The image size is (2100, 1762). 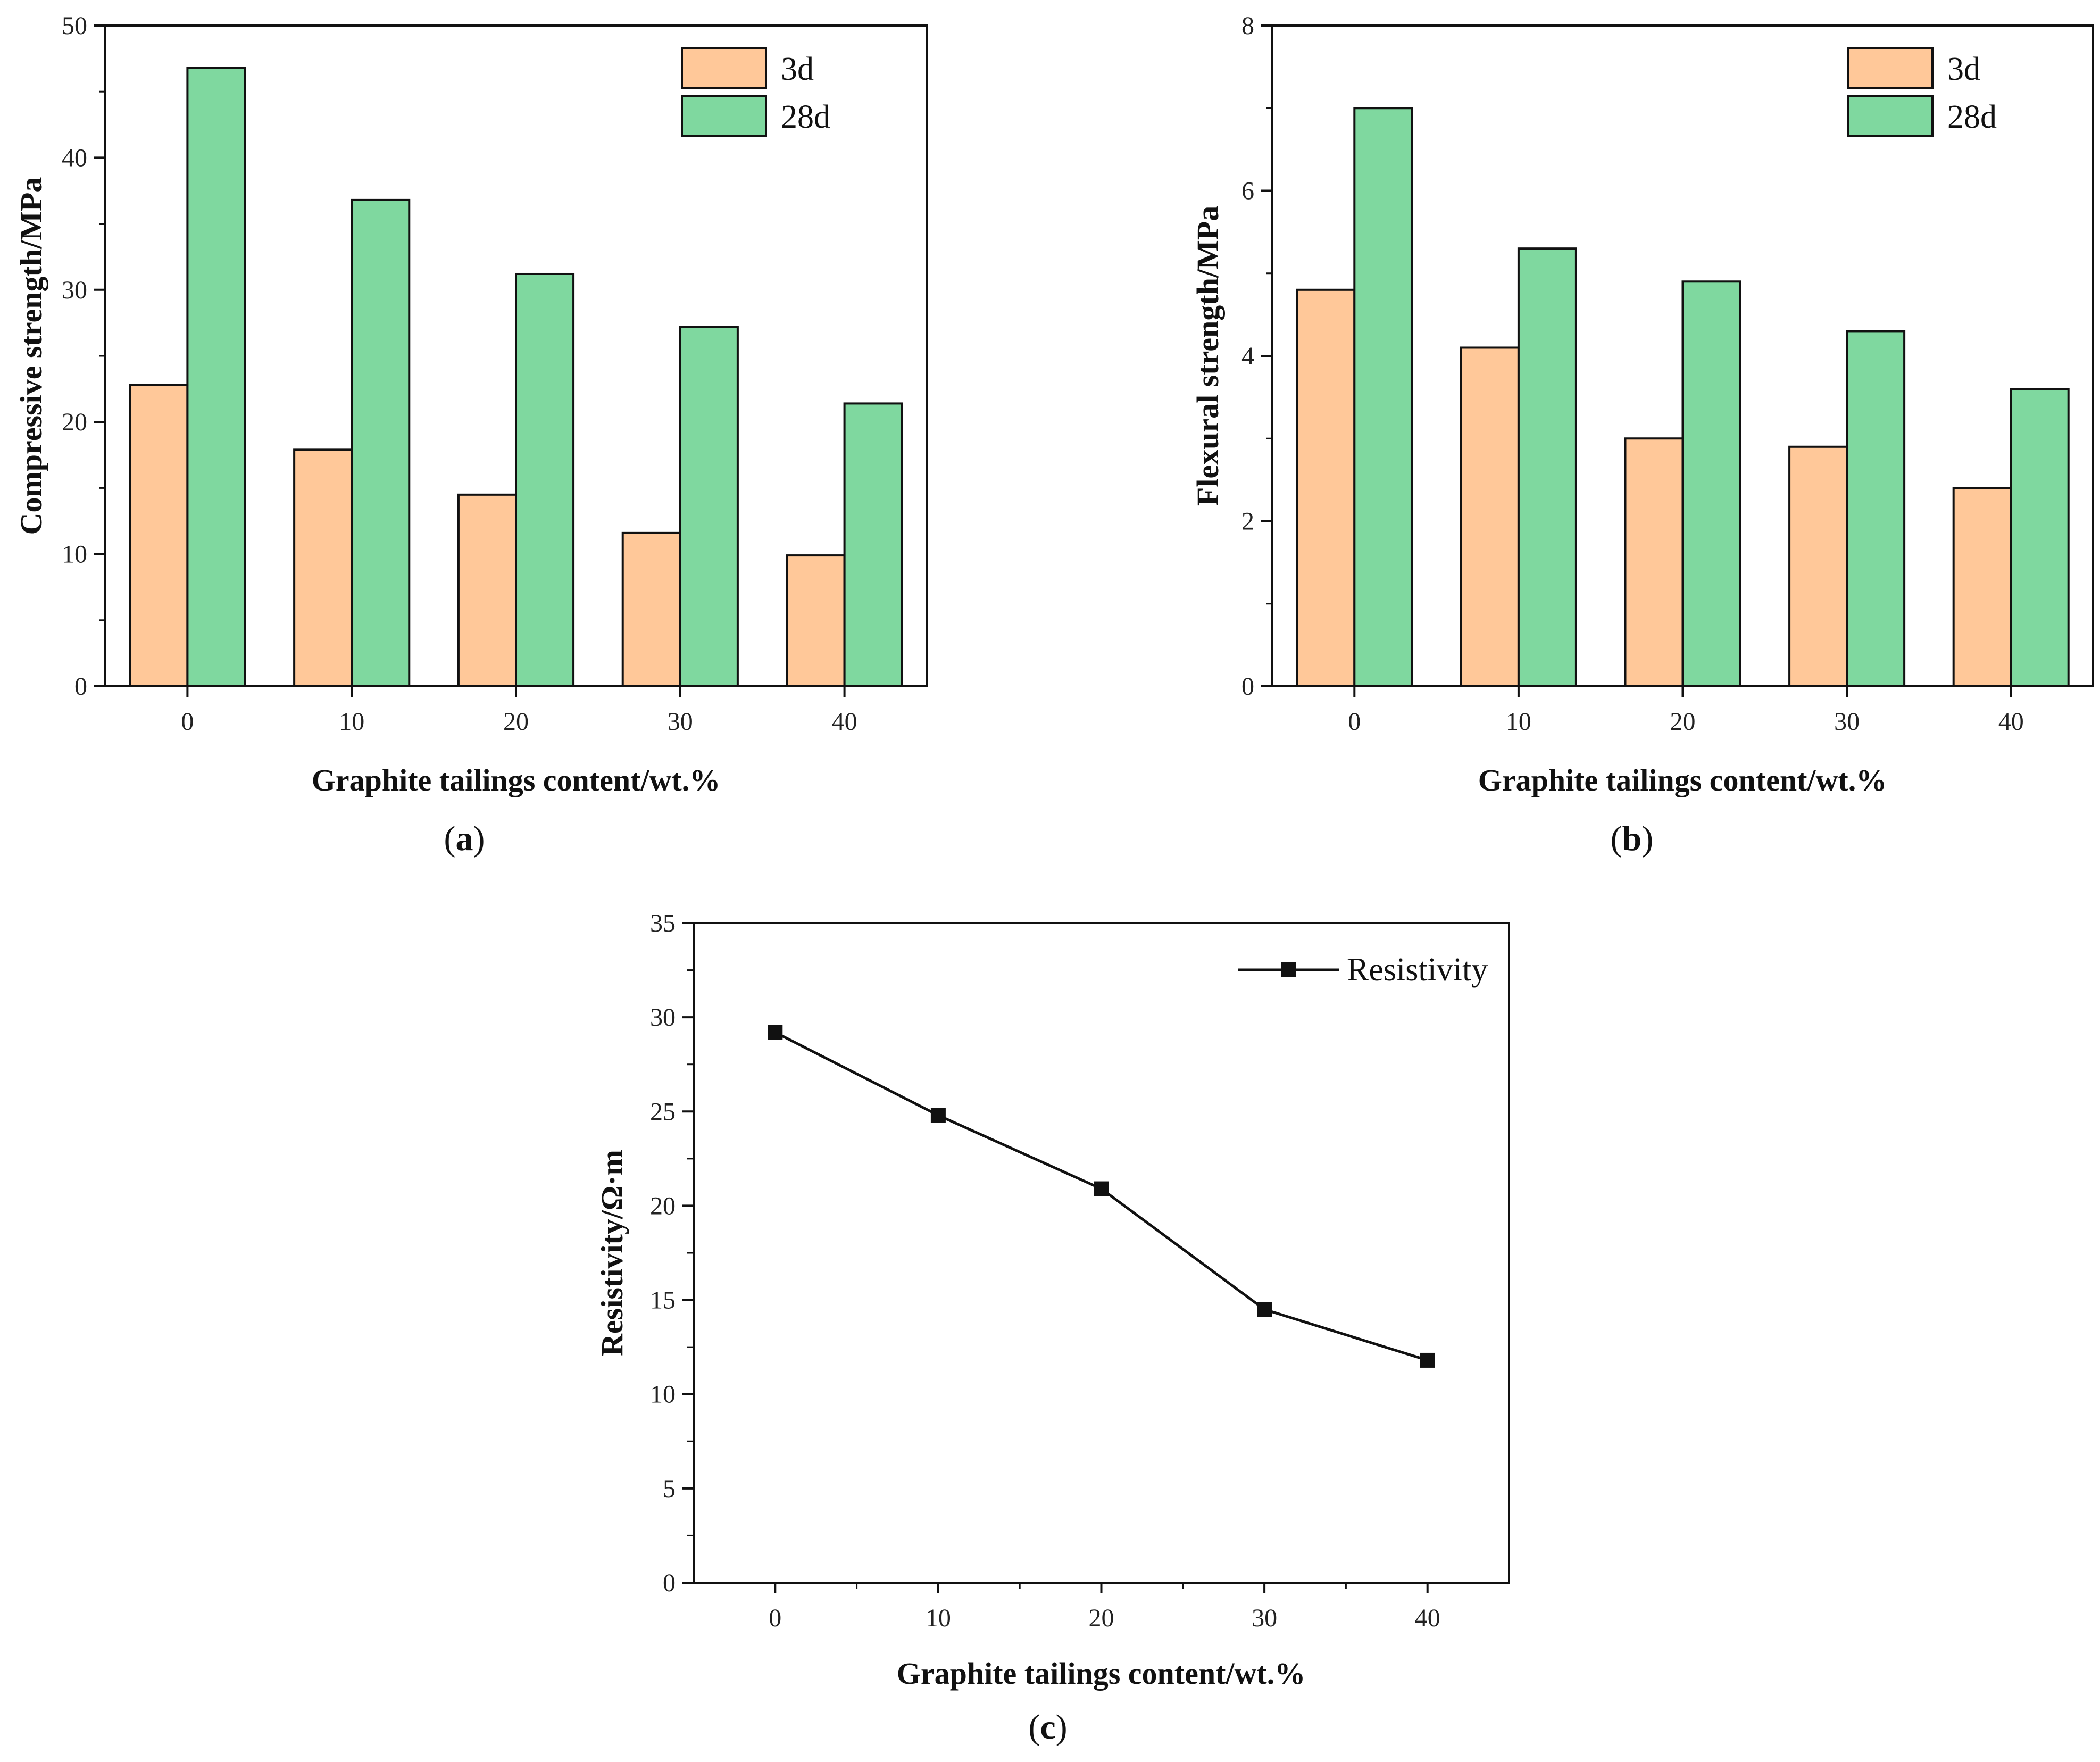 What do you see at coordinates (663, 1300) in the screenshot?
I see `y-tick-label: 15` at bounding box center [663, 1300].